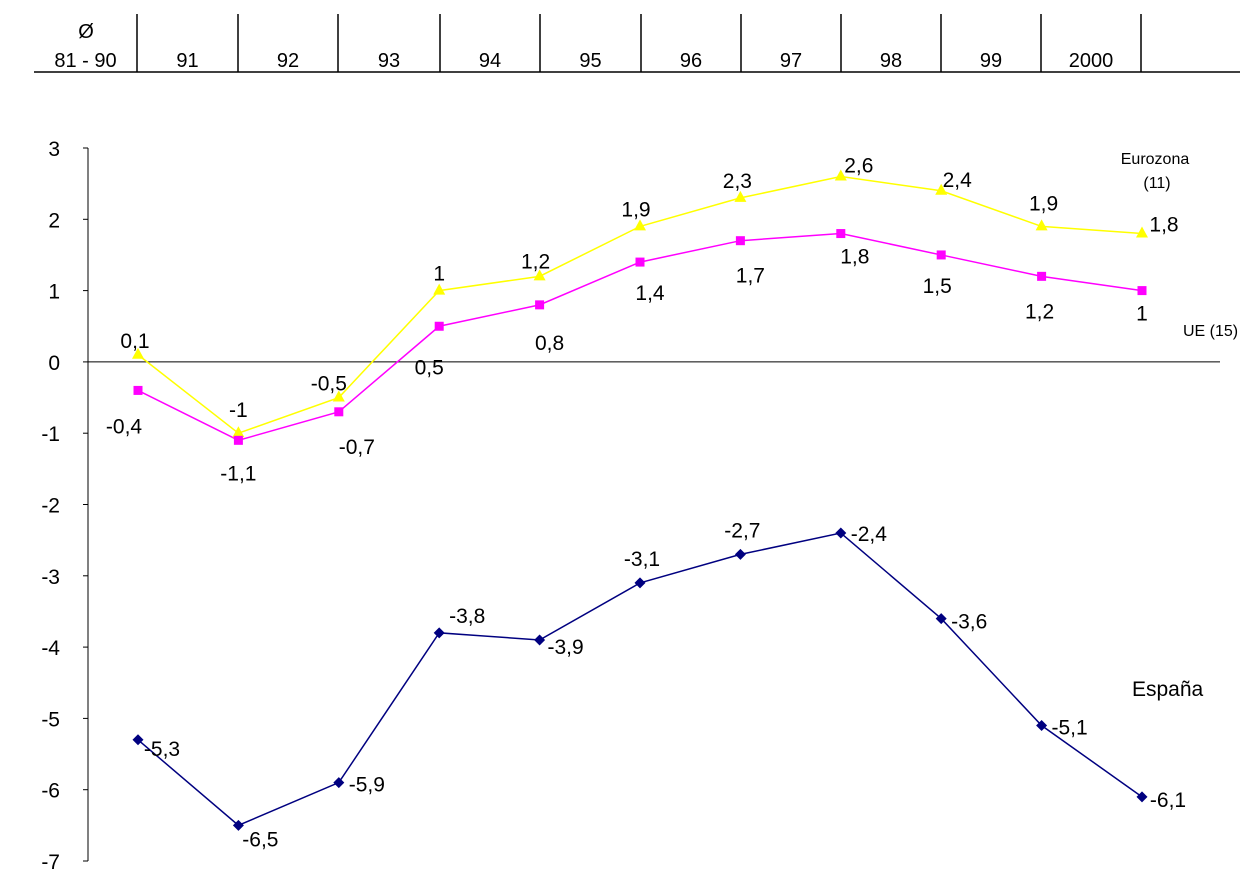 This screenshot has width=1240, height=873. Describe the element at coordinates (590, 61) in the screenshot. I see `header-column-label: 95` at that location.